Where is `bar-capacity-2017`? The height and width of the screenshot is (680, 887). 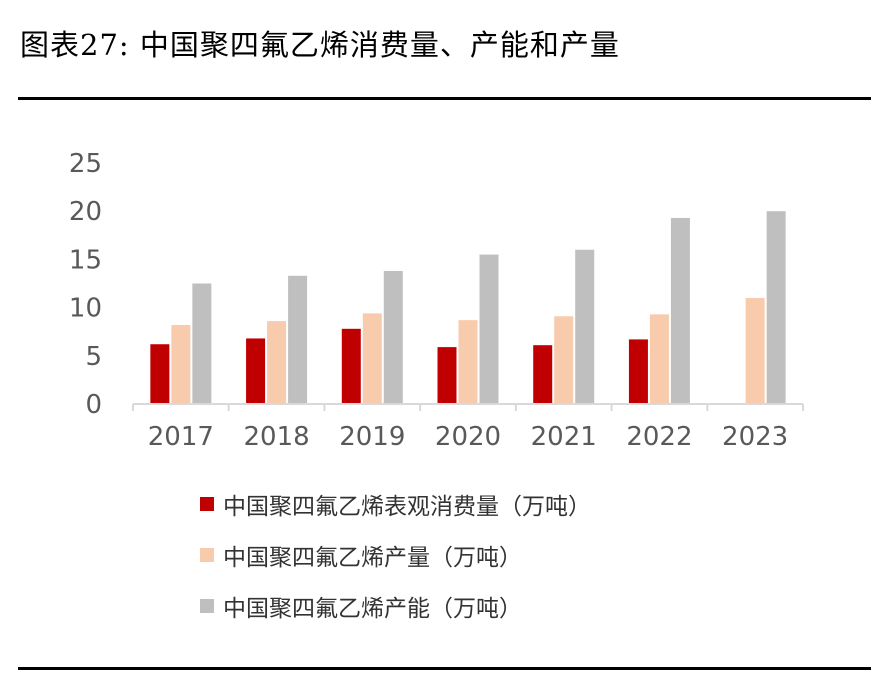
bar-capacity-2017 is located at coordinates (202, 343).